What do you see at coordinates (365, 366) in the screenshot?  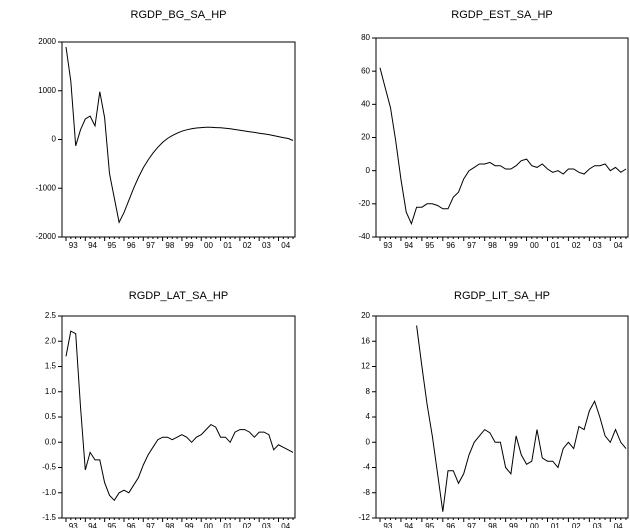 I see `y-tick-label: 12` at bounding box center [365, 366].